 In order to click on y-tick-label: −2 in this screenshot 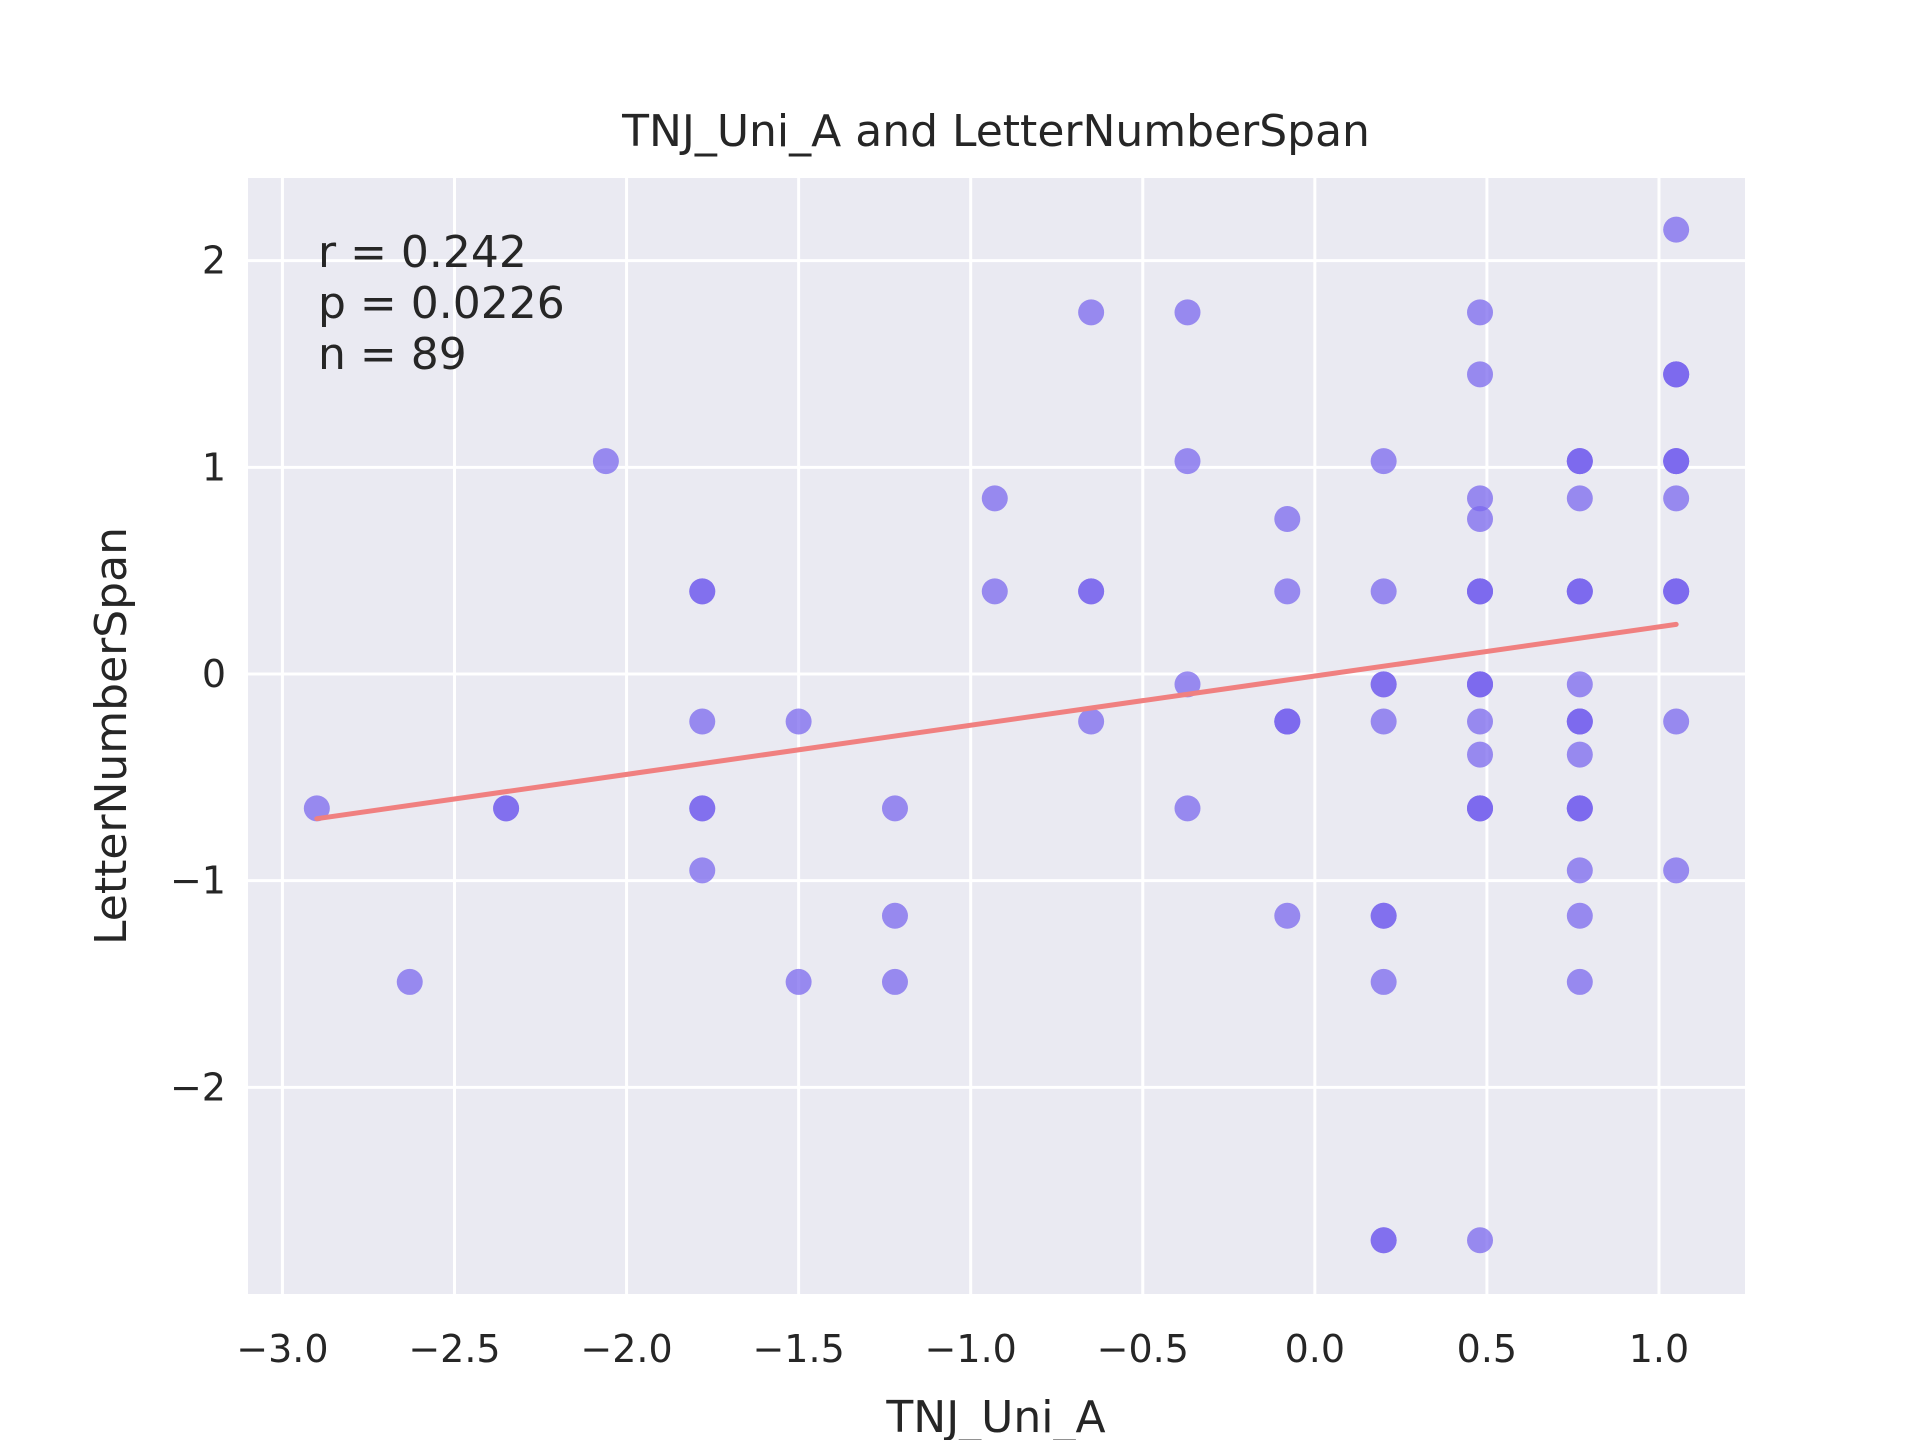, I will do `click(198, 1087)`.